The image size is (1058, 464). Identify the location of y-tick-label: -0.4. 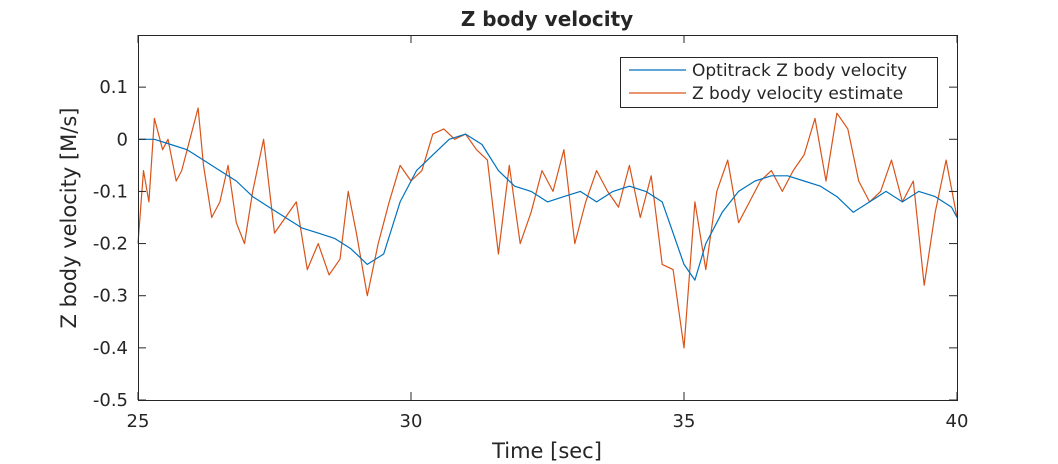
(110, 348).